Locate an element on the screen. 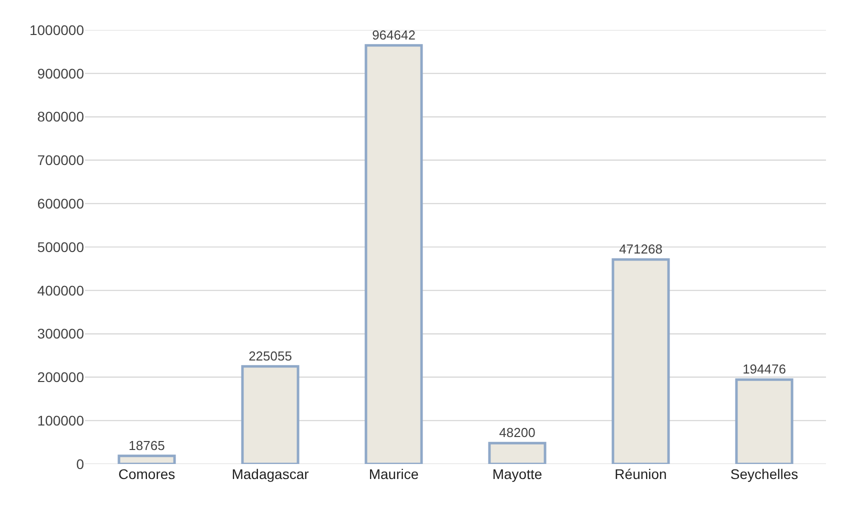  y-tick-label: 600000 is located at coordinates (60, 204).